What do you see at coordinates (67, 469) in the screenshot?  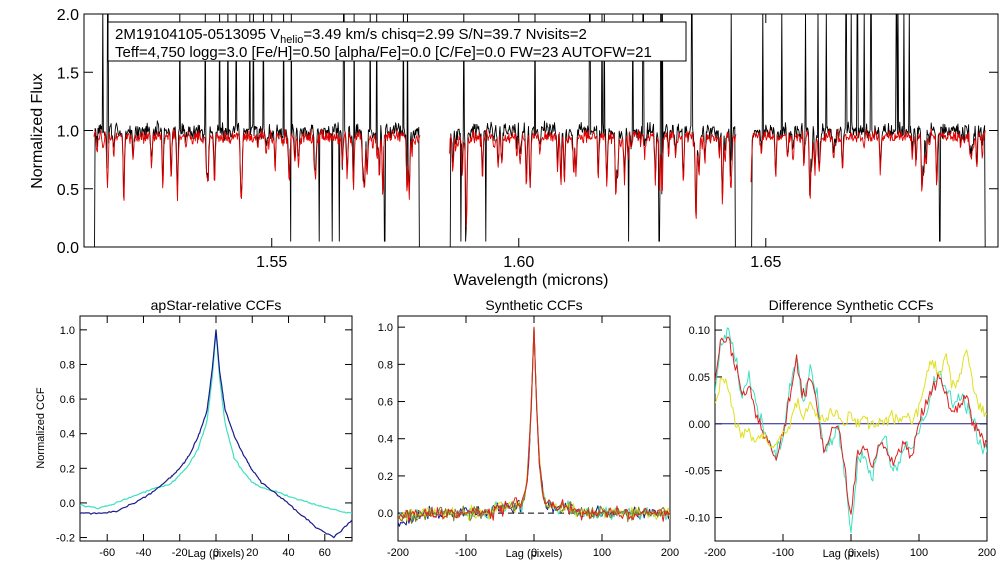 I see `apstar-ccf-ytick-label: 0.2` at bounding box center [67, 469].